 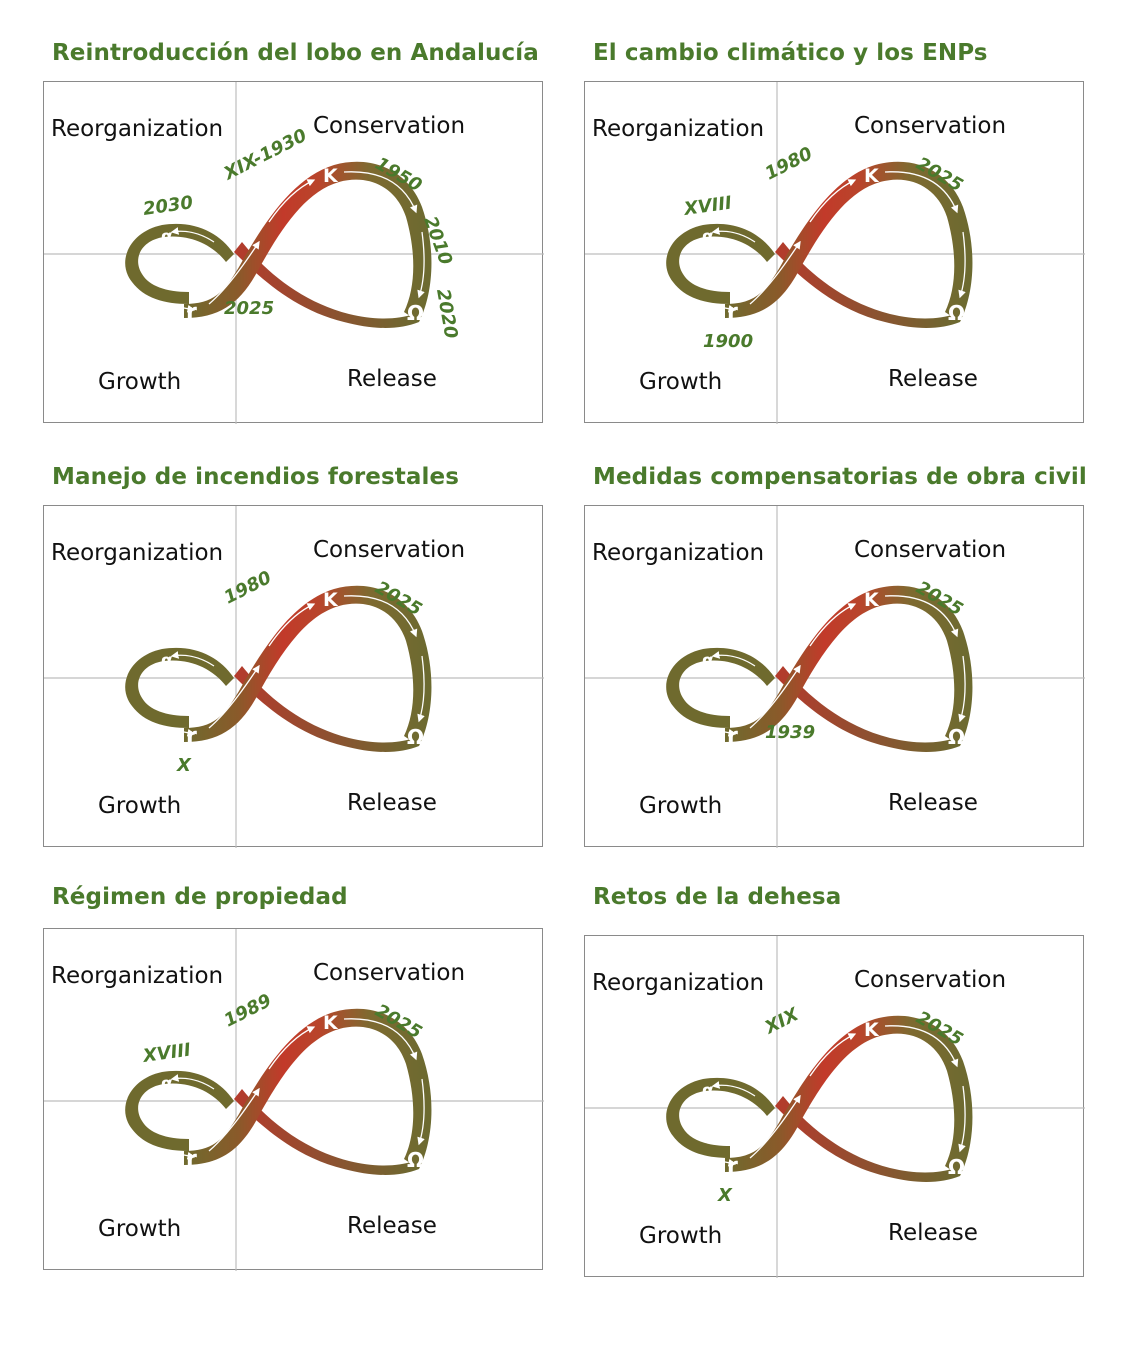 What do you see at coordinates (168, 206) in the screenshot?
I see `date-annotation: 2030` at bounding box center [168, 206].